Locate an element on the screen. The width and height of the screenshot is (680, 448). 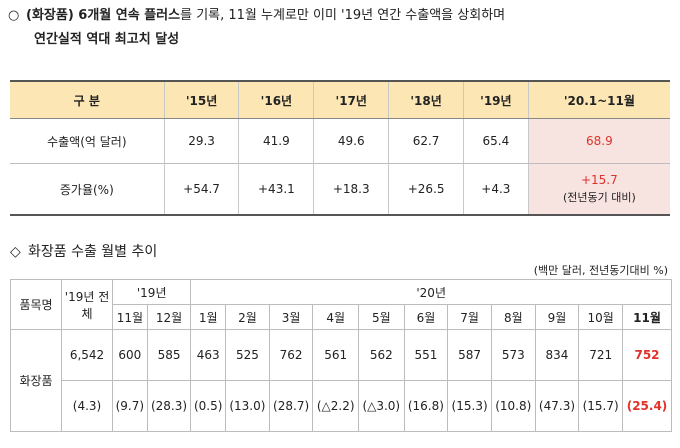
value-cell: 587 is located at coordinates (469, 355).